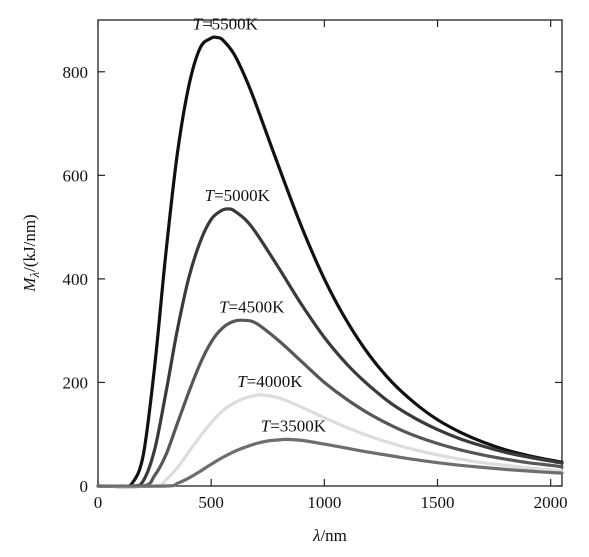 This screenshot has width=589, height=557. I want to click on series-label-value: =4000K, so click(275, 381).